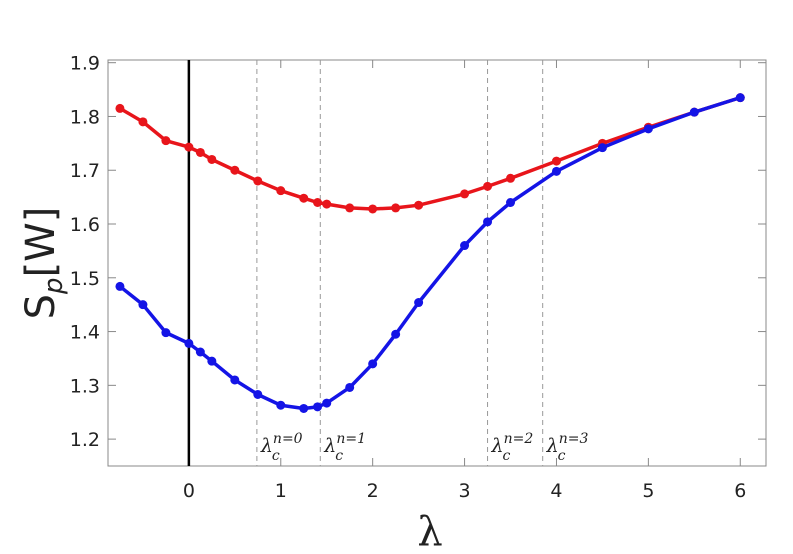 The image size is (793, 554). I want to click on annotation: λn=3 c, so click(567, 447).